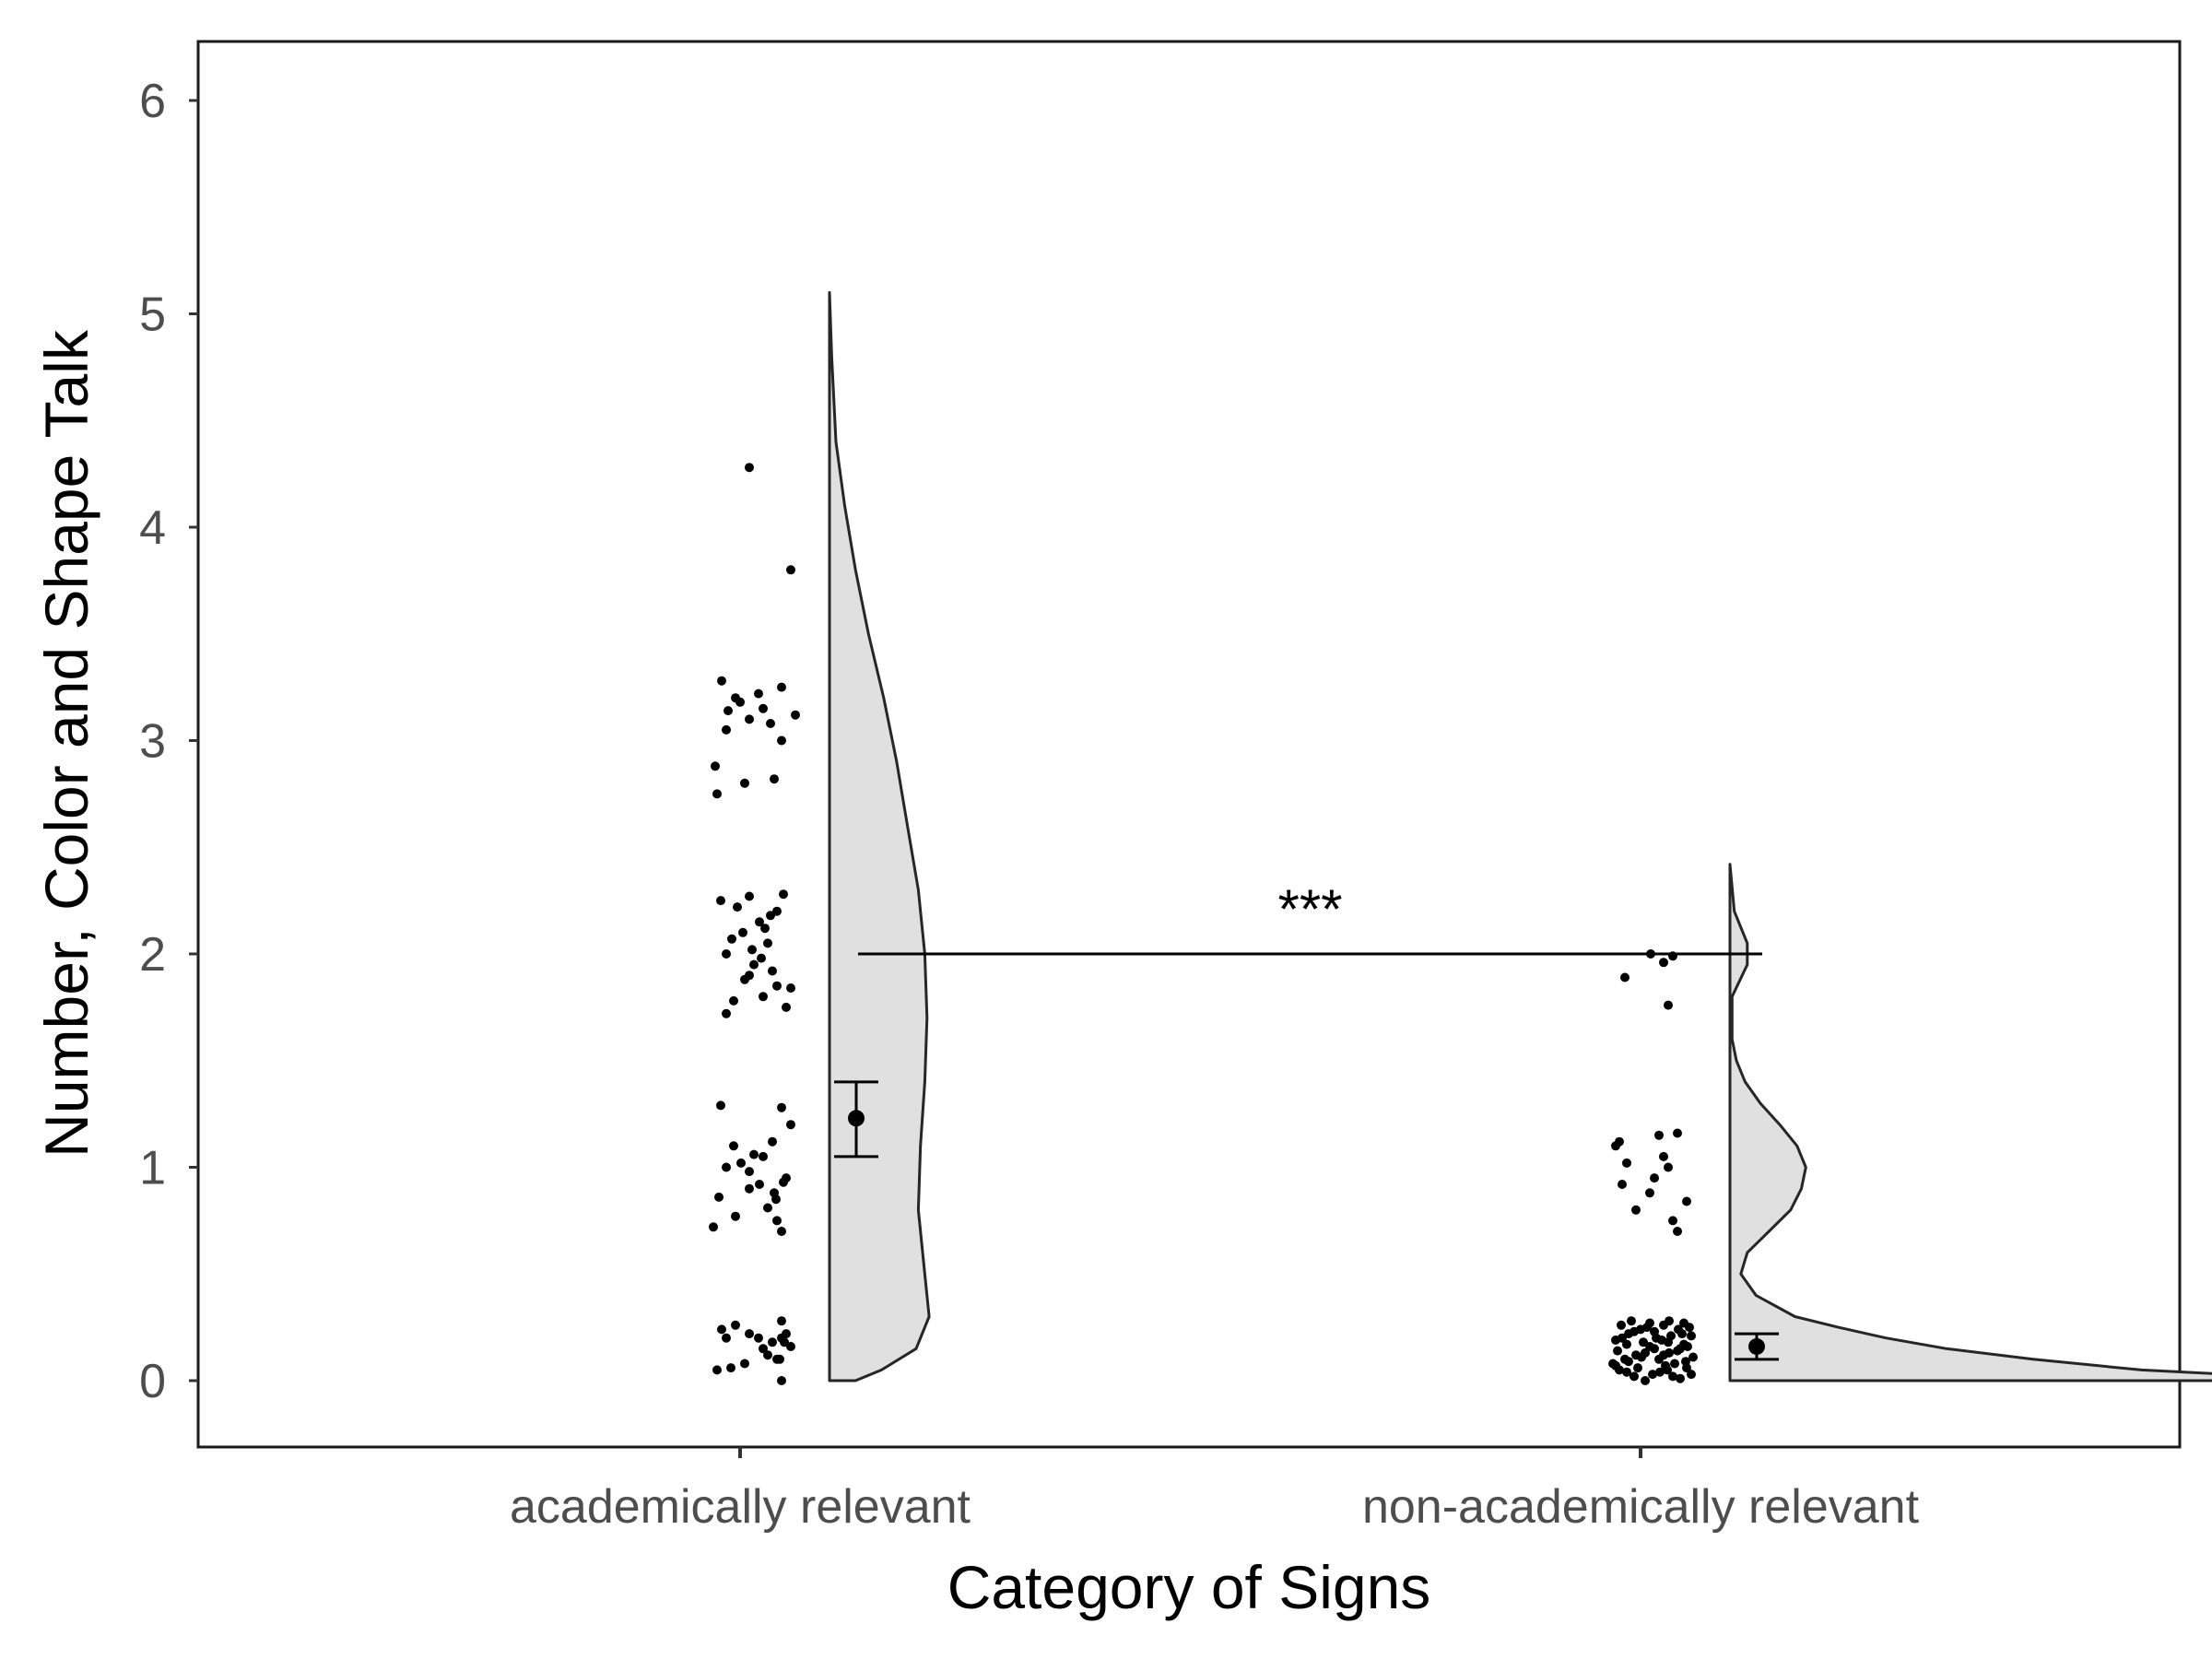  Describe the element at coordinates (1189, 1587) in the screenshot. I see `x-axis-title: Category of Signs` at that location.